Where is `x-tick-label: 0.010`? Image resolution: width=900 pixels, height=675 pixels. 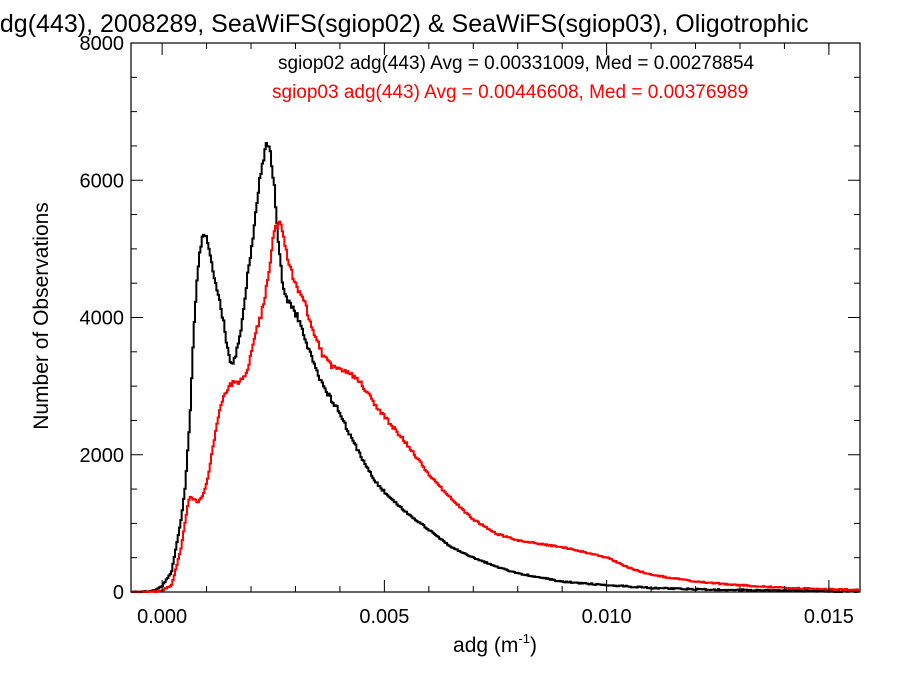
x-tick-label: 0.010 is located at coordinates (607, 617).